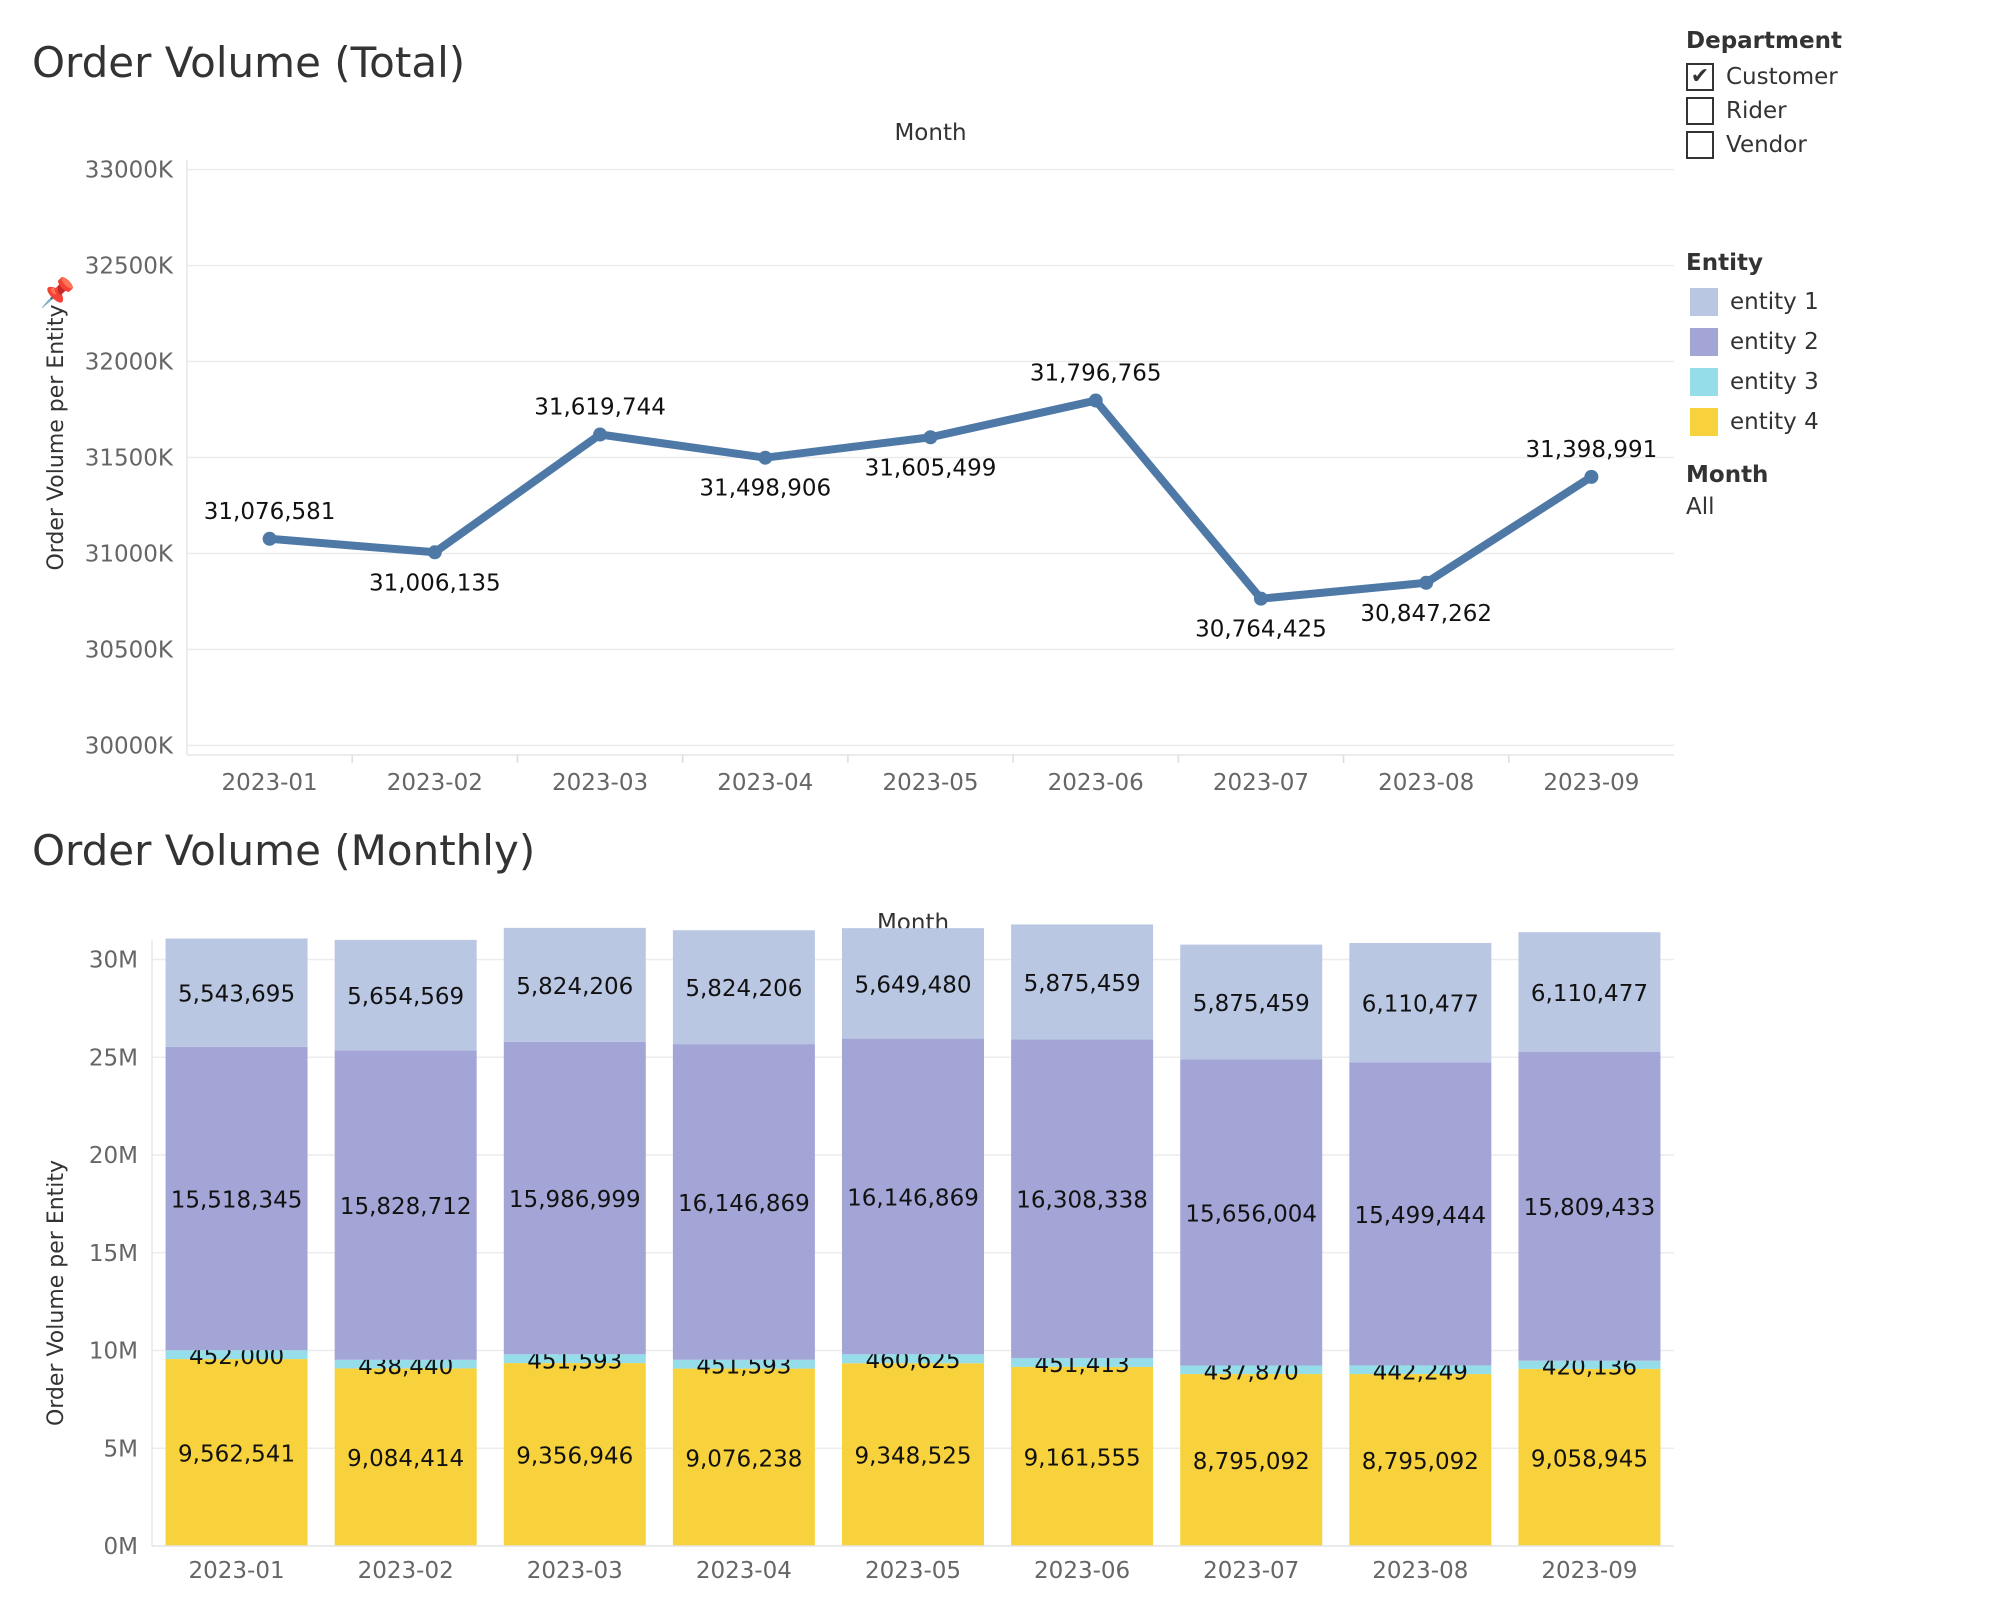 Image resolution: width=2000 pixels, height=1600 pixels. What do you see at coordinates (129, 650) in the screenshot?
I see `y-tick-label: 30500K` at bounding box center [129, 650].